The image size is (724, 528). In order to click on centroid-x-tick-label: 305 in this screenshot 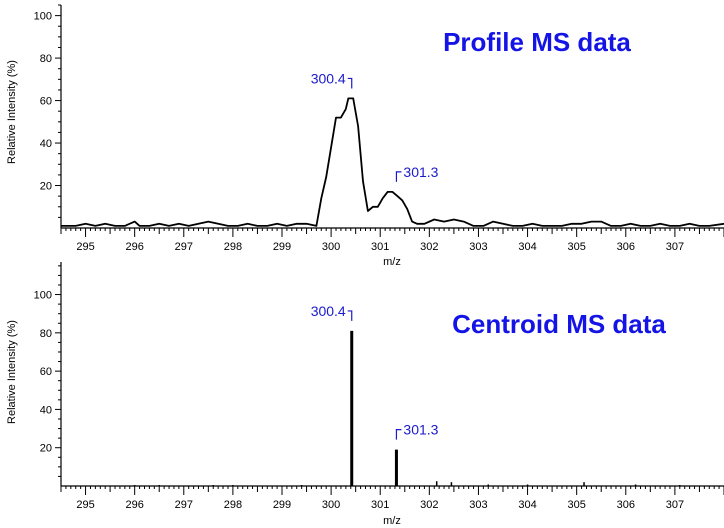, I will do `click(576, 505)`.